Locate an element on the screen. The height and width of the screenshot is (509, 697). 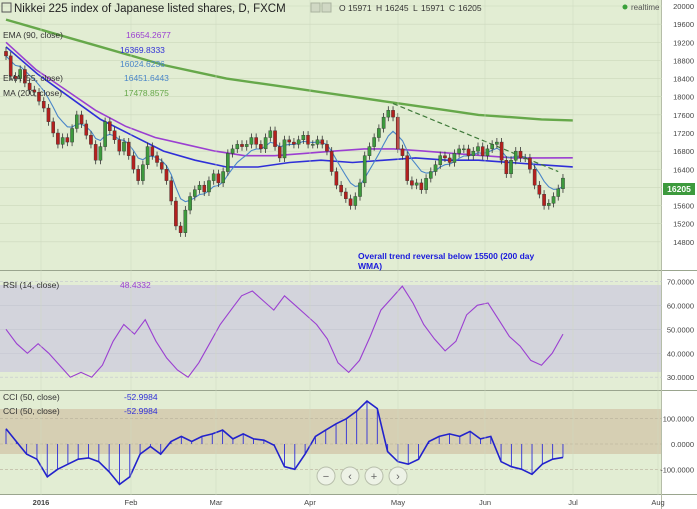
indicator-value: 16451.6443 is located at coordinates (146, 78).